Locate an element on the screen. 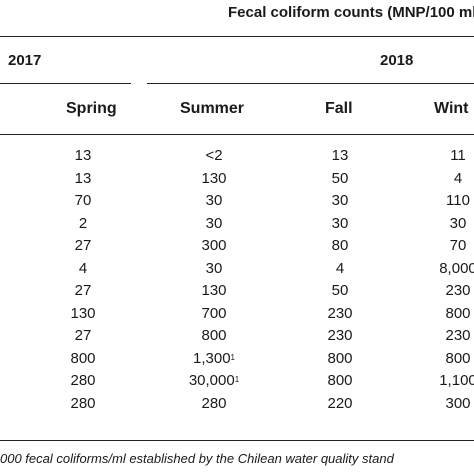  column-header-spring: Spring is located at coordinates (91, 108).